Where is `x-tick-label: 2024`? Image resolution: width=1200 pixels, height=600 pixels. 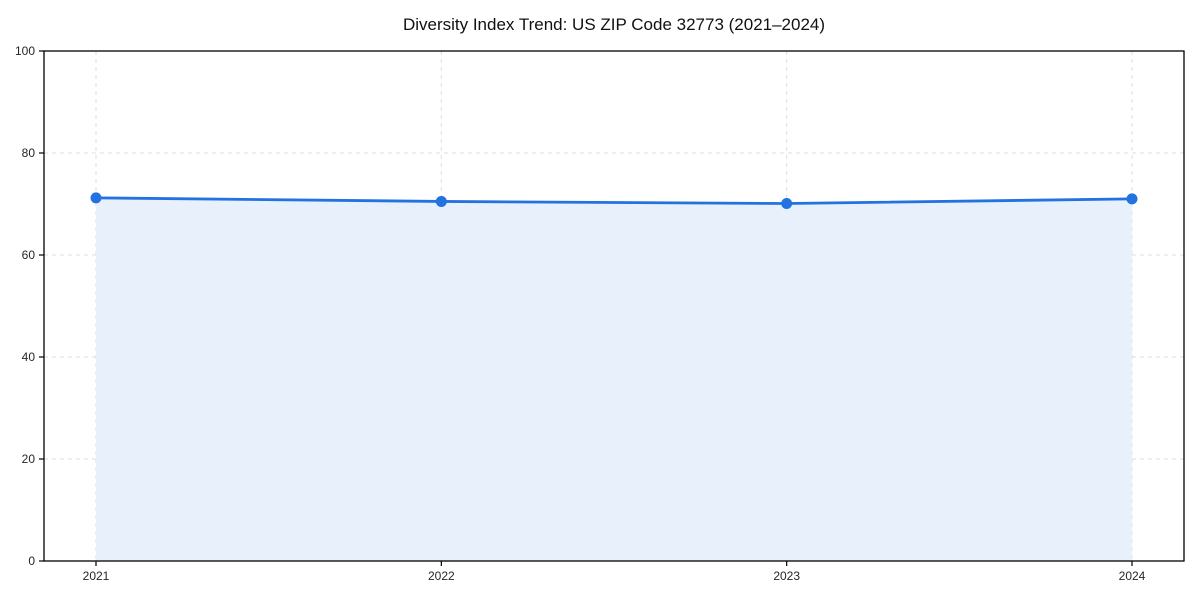
x-tick-label: 2024 is located at coordinates (1132, 576).